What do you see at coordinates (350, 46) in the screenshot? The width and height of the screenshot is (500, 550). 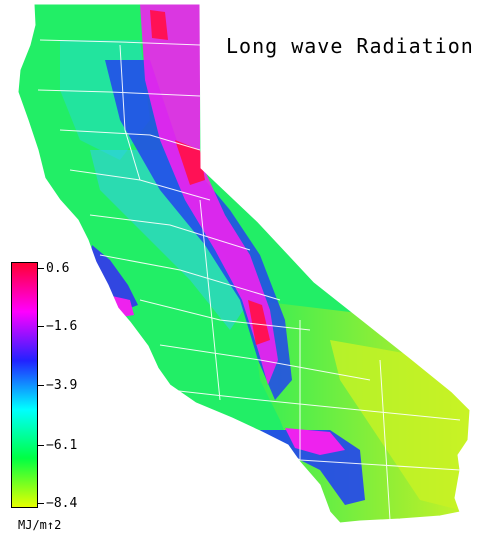 I see `map-title: Long wave Radiation` at bounding box center [350, 46].